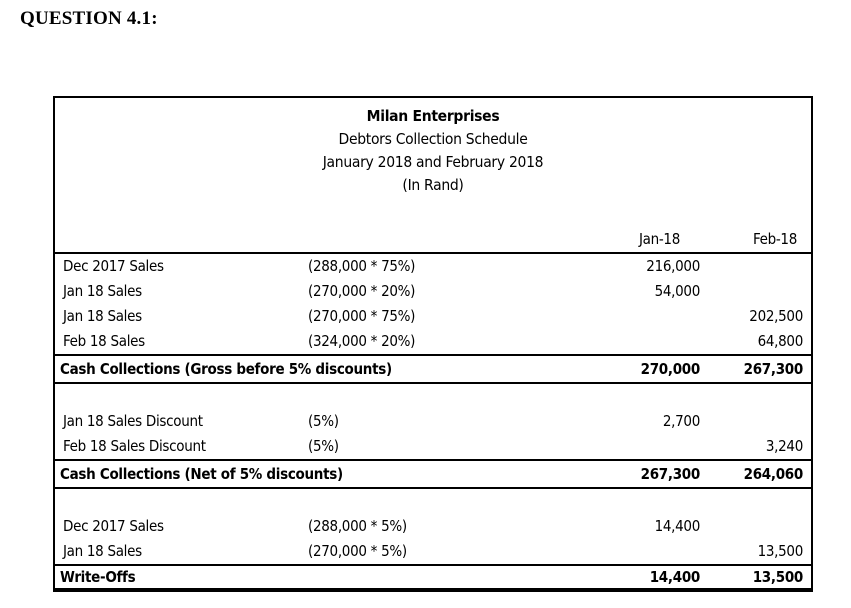 This screenshot has width=851, height=608. Describe the element at coordinates (780, 341) in the screenshot. I see `row-feb-value: 64,800` at that location.